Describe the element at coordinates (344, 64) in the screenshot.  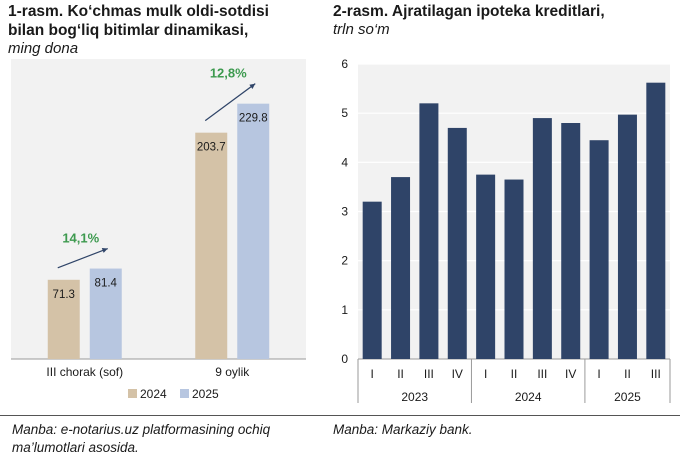
I see `y-tick-label-6: 6` at that location.